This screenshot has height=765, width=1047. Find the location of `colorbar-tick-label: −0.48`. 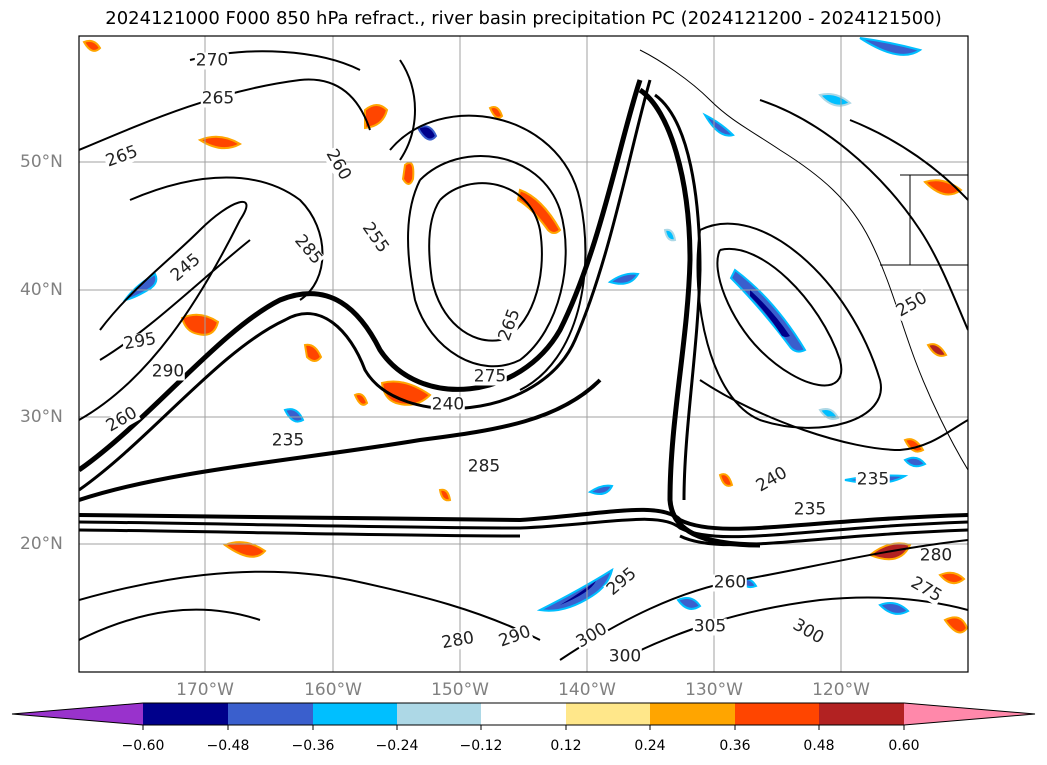

colorbar-tick-label: −0.48 is located at coordinates (228, 746).